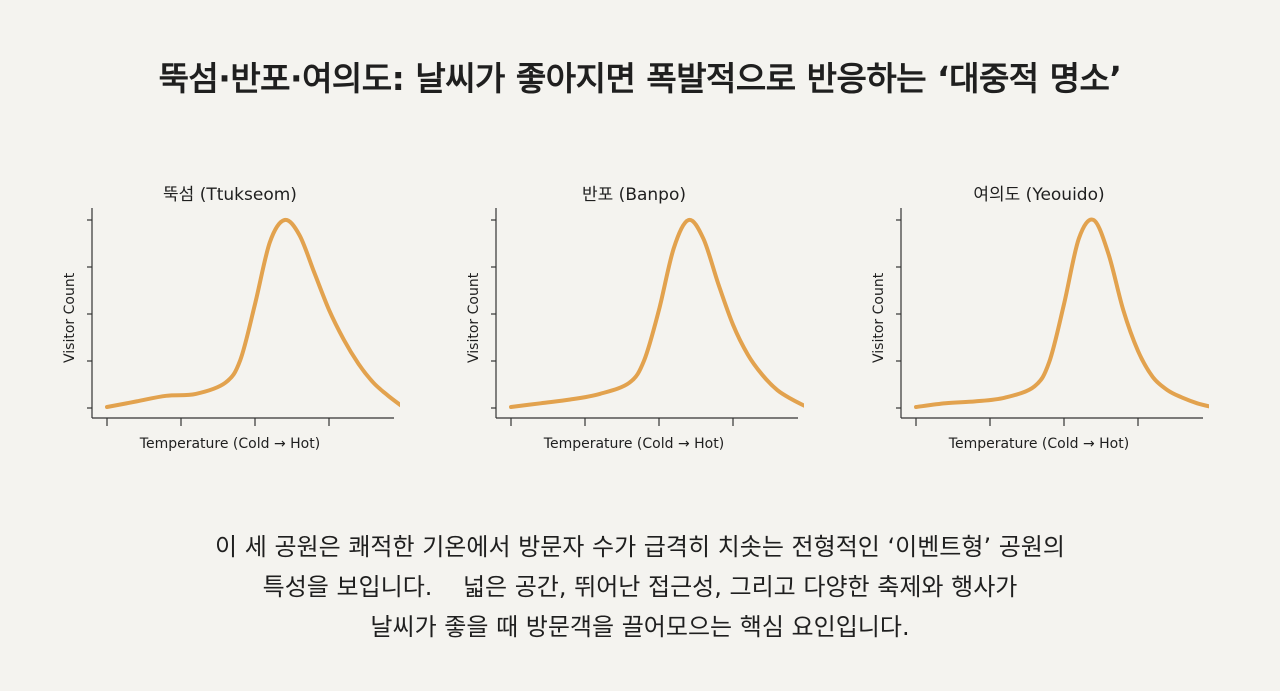 Image resolution: width=1280 pixels, height=691 pixels. What do you see at coordinates (230, 195) in the screenshot?
I see `chart-title: 뚝섬 (Ttukseom)` at bounding box center [230, 195].